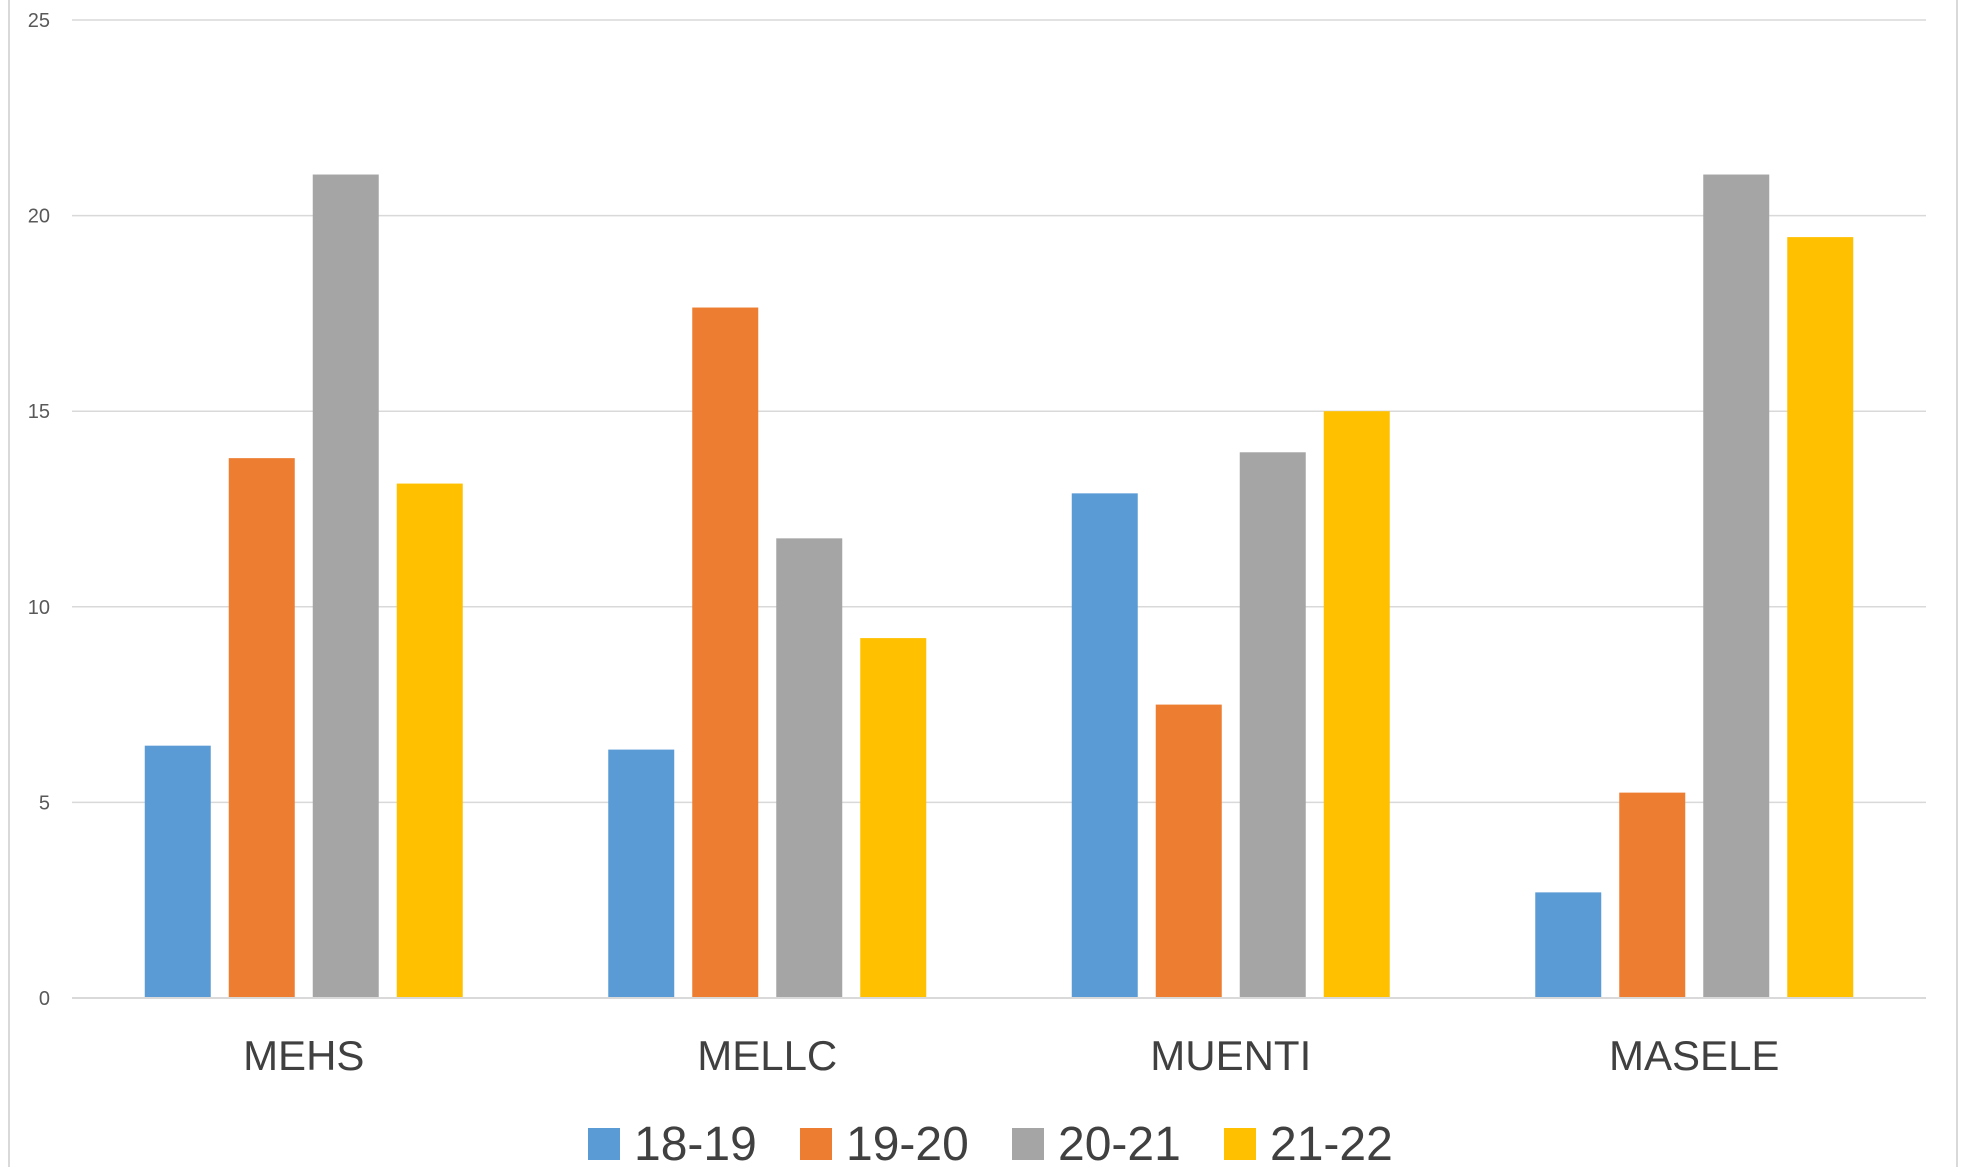 The width and height of the screenshot is (1961, 1172). What do you see at coordinates (767, 1055) in the screenshot?
I see `x-tick-label: MELLC` at bounding box center [767, 1055].